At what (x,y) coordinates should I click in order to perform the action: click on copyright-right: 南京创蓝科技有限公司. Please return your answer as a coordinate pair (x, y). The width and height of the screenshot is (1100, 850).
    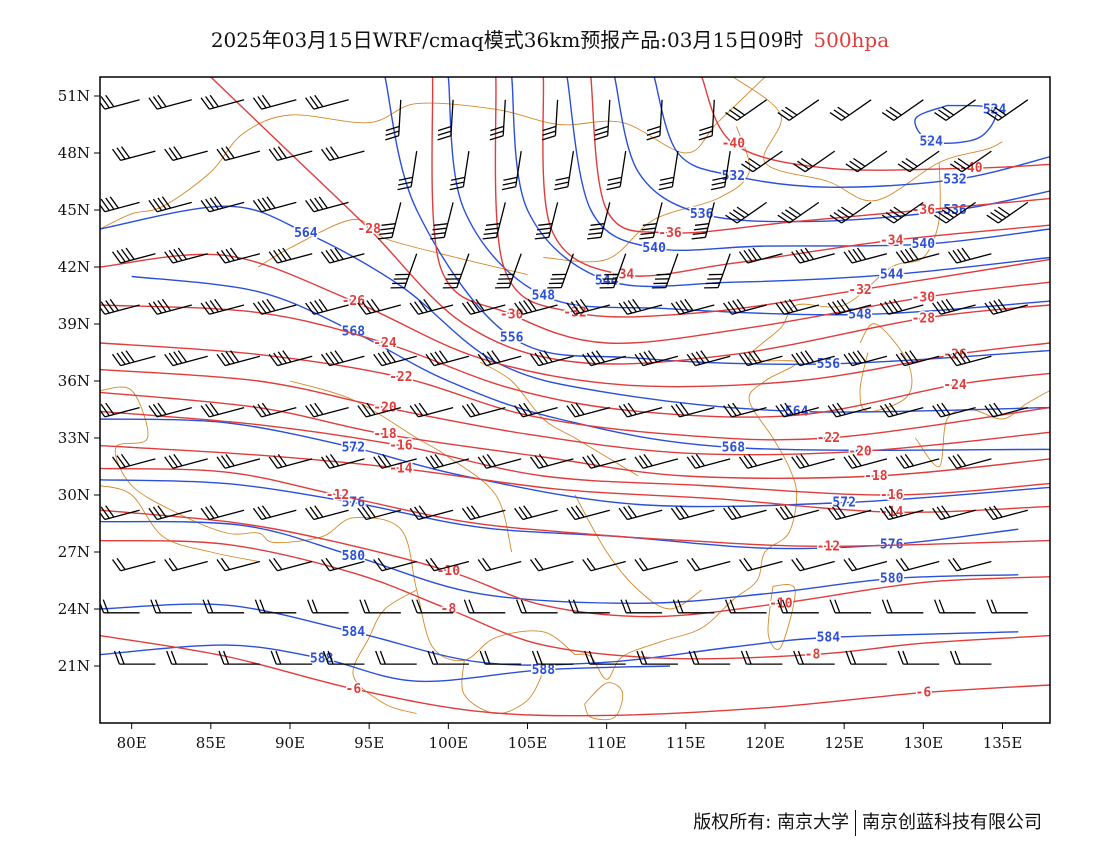
    Looking at the image, I should click on (952, 822).